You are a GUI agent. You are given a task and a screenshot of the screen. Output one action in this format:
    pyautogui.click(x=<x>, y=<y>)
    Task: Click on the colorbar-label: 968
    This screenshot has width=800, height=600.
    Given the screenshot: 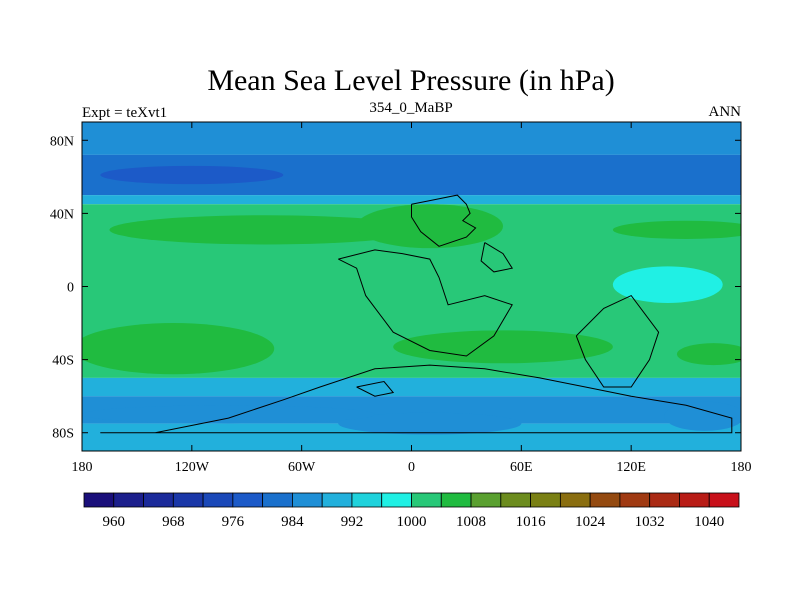 What is the action you would take?
    pyautogui.click(x=173, y=522)
    